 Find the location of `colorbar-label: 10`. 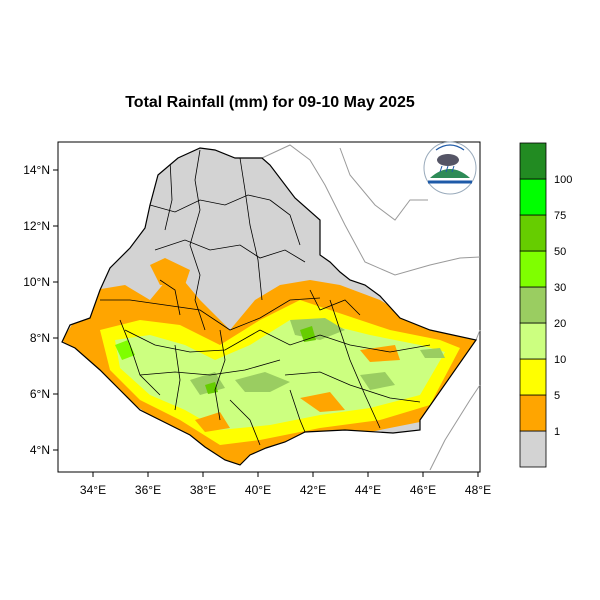

colorbar-label: 10 is located at coordinates (560, 360).